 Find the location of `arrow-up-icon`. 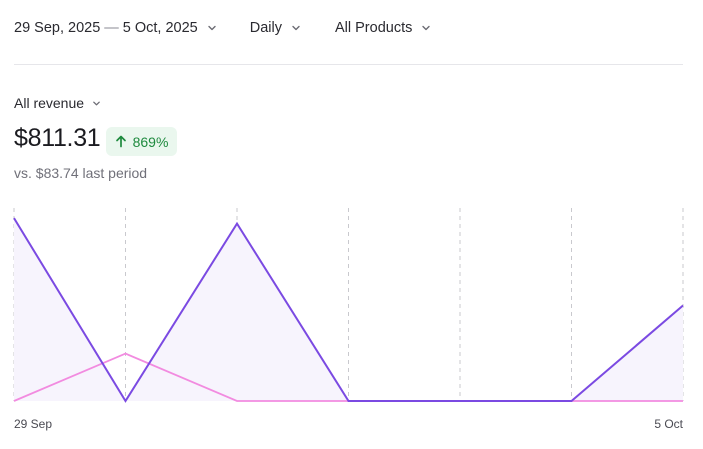

arrow-up-icon is located at coordinates (120, 141).